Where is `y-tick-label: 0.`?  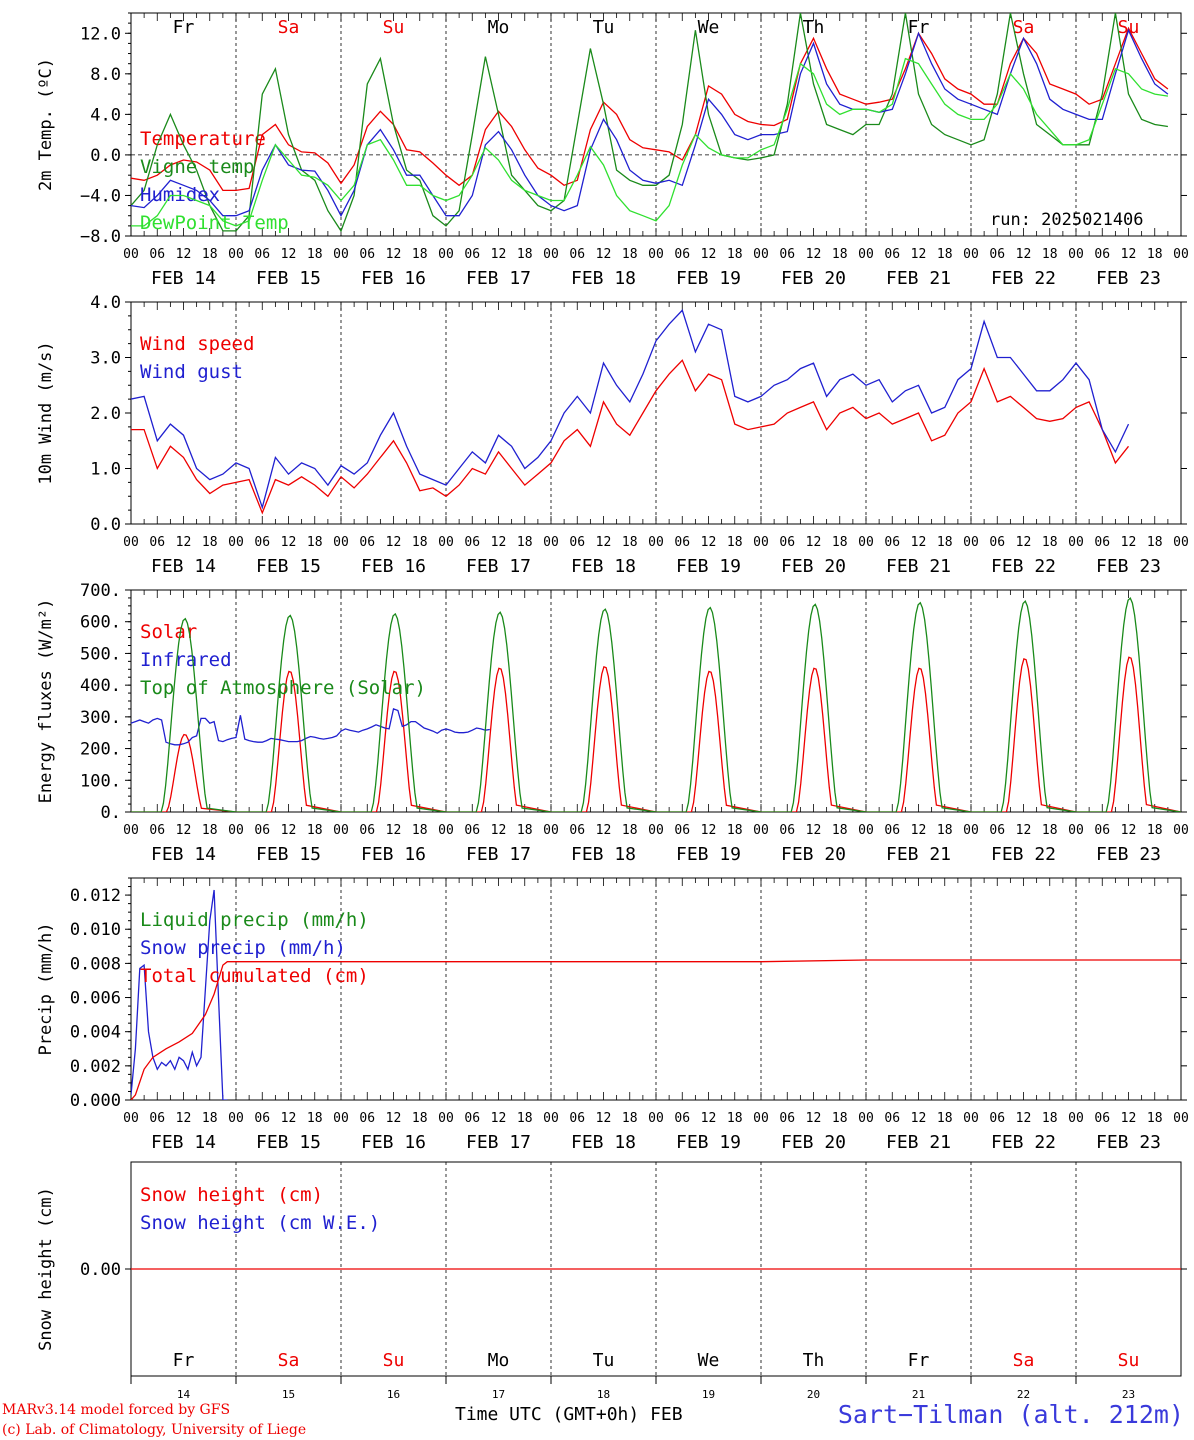 y-tick-label: 0. is located at coordinates (111, 813).